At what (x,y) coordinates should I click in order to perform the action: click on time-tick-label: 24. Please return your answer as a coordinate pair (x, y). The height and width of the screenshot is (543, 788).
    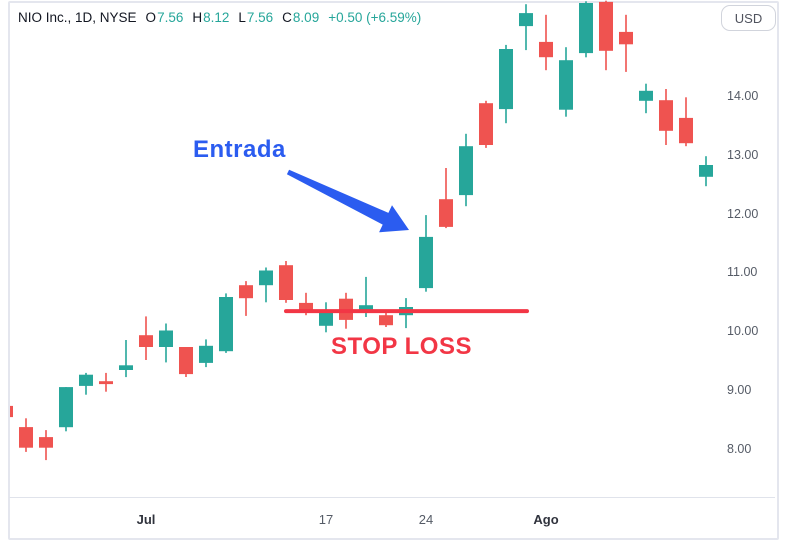
    Looking at the image, I should click on (426, 519).